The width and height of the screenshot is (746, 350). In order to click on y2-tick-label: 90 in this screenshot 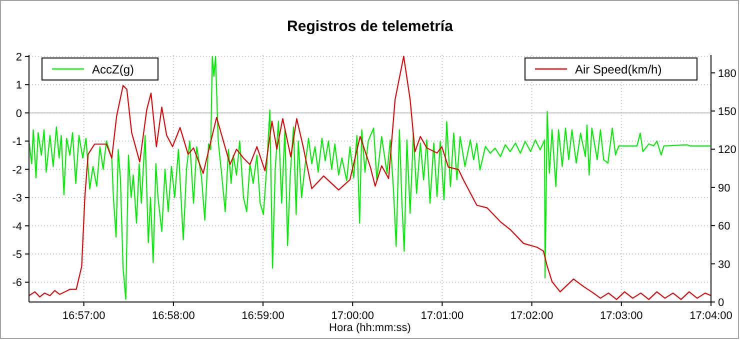, I will do `click(724, 188)`.